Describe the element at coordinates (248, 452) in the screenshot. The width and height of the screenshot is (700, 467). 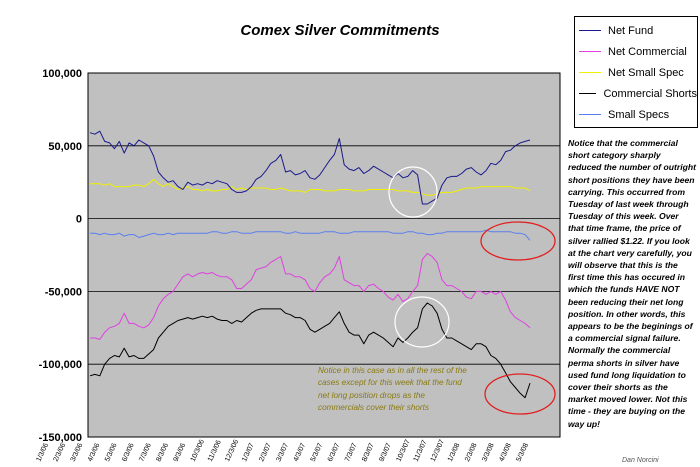
I see `x-tick-label: 1/3/07` at that location.